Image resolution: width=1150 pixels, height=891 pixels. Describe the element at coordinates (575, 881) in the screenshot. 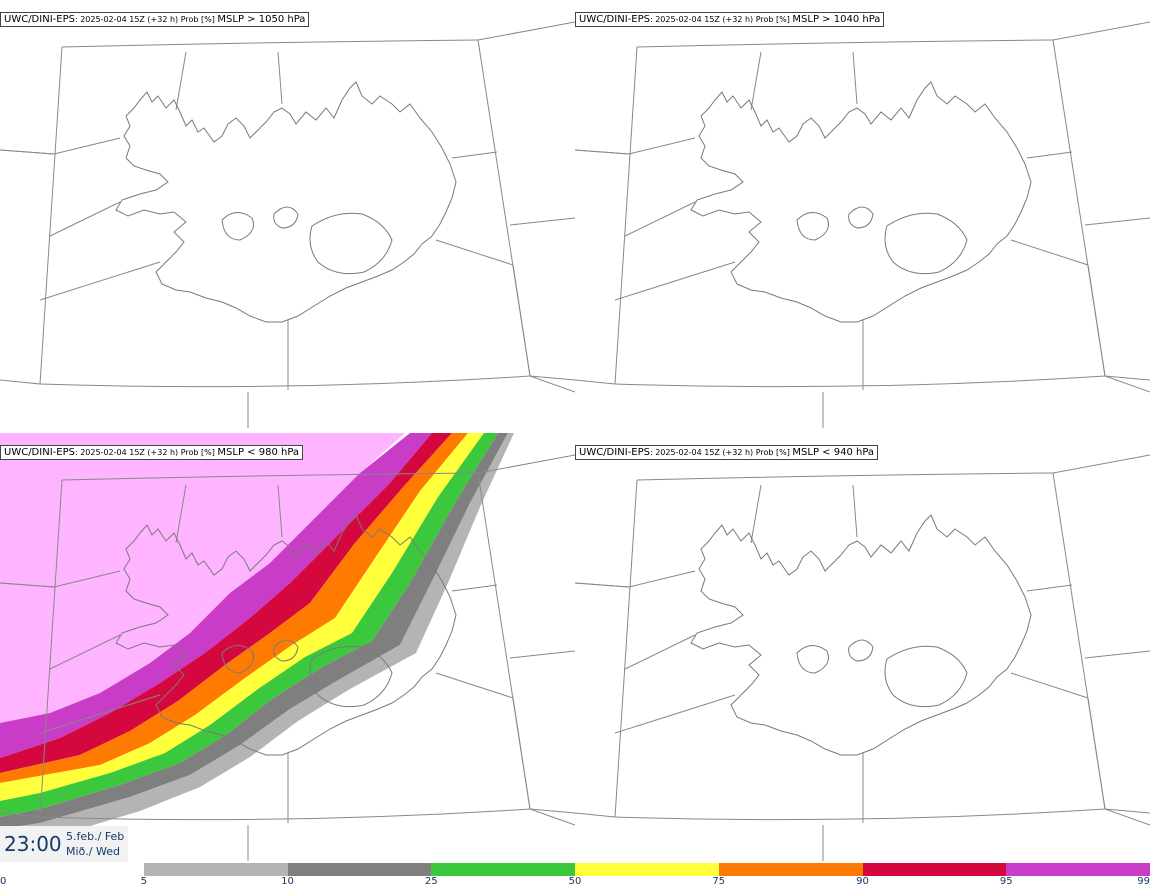

I see `colorbar-tick-label: 50` at that location.